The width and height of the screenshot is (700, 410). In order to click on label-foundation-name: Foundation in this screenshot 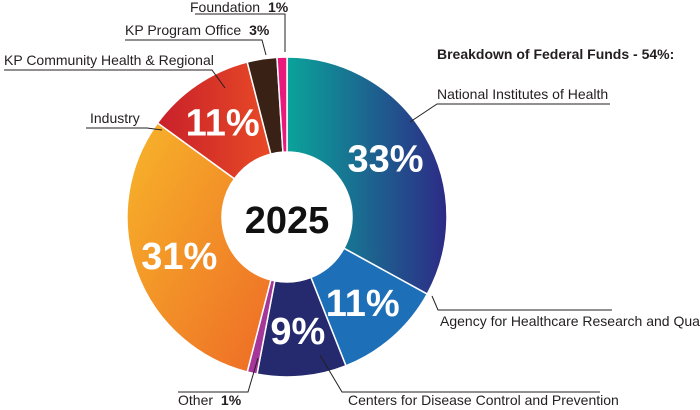, I will do `click(225, 7)`.